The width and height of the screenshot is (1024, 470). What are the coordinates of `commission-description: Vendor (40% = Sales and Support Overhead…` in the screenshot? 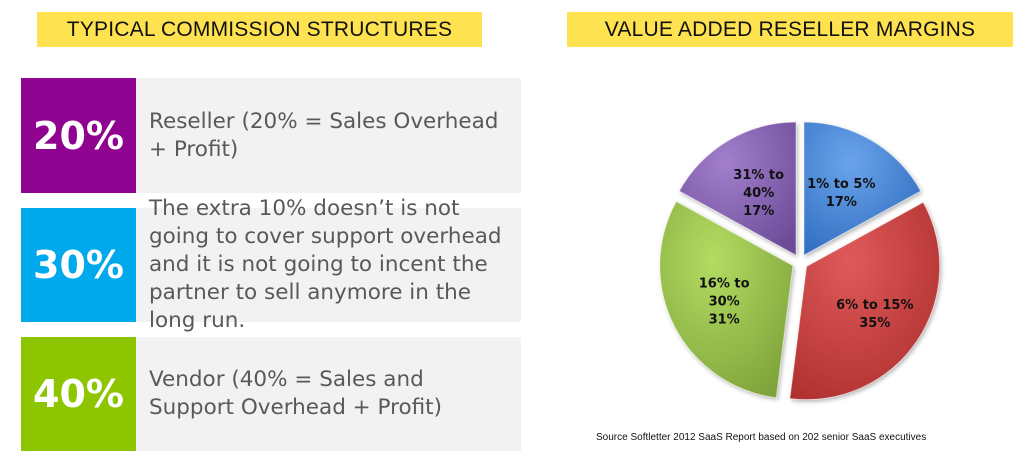 It's located at (328, 394).